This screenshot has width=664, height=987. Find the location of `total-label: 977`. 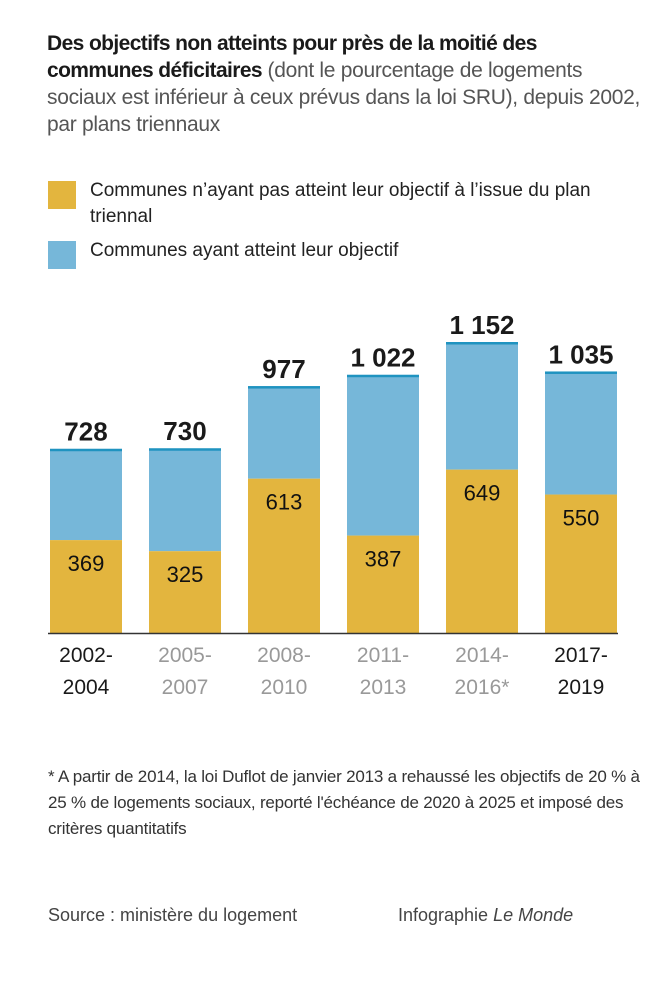

total-label: 977 is located at coordinates (283, 369).